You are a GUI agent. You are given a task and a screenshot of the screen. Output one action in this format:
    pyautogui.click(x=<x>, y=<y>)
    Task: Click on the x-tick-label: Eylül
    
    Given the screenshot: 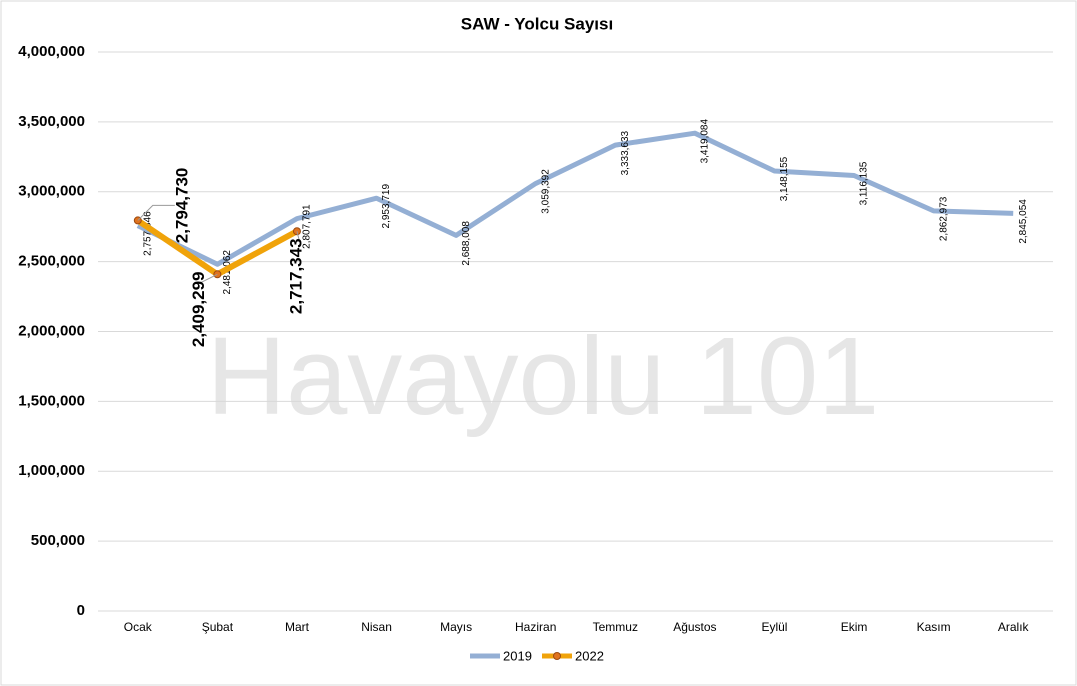 What is the action you would take?
    pyautogui.click(x=774, y=627)
    